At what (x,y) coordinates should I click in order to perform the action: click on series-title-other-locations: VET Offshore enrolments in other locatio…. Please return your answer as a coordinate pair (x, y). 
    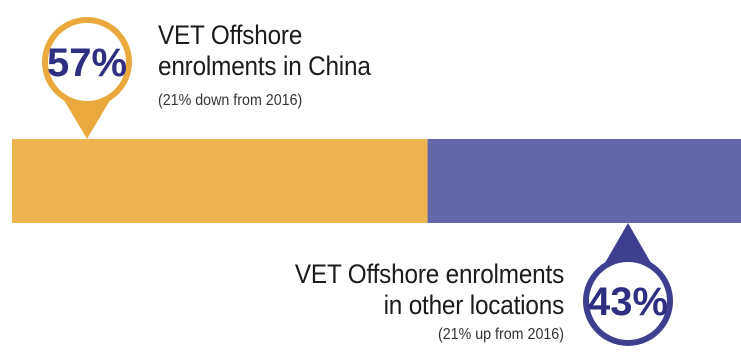
    Looking at the image, I should click on (429, 290).